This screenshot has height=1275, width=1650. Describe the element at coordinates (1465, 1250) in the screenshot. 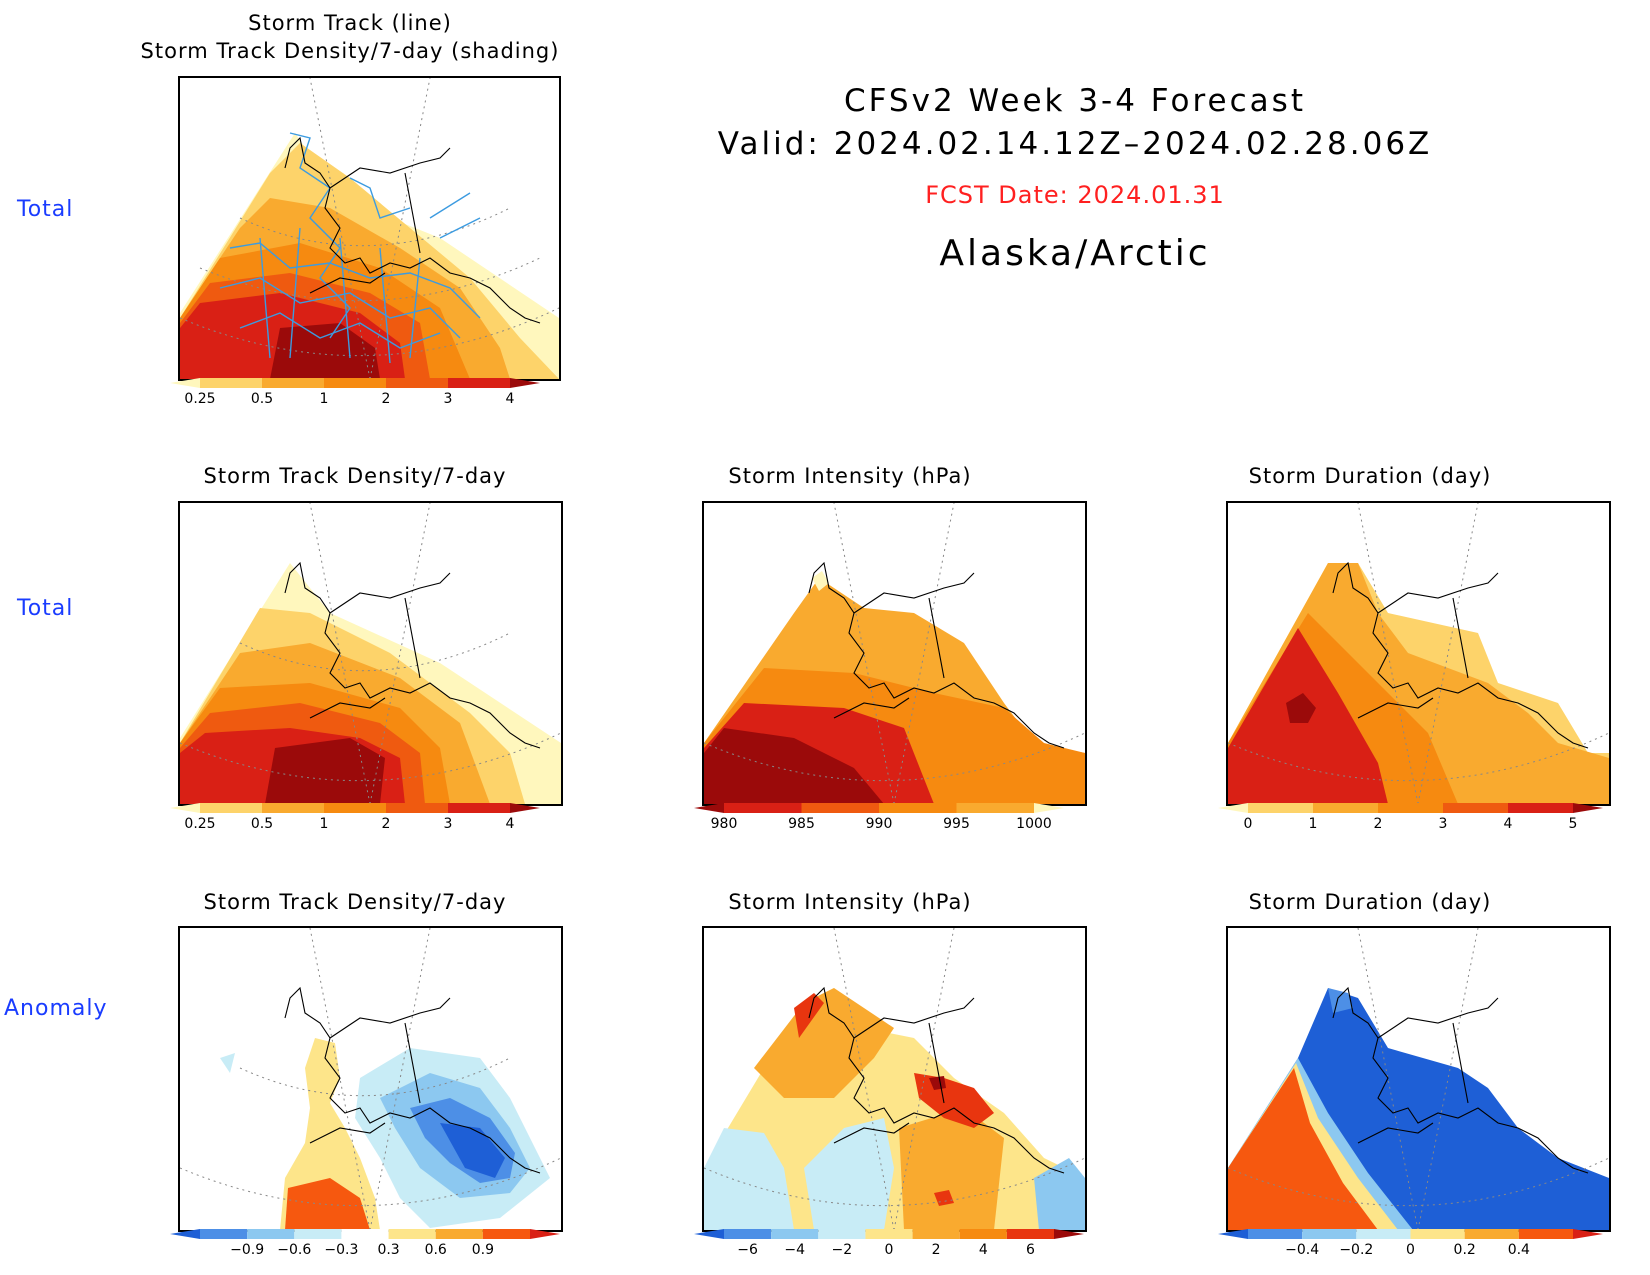

I see `colorbar-tick-label: 0.2` at that location.